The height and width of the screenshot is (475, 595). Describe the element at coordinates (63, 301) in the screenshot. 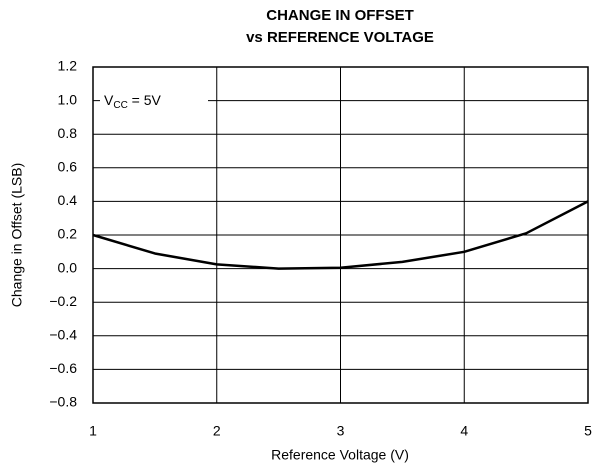

I see `y-tick-label: −0.2` at that location.